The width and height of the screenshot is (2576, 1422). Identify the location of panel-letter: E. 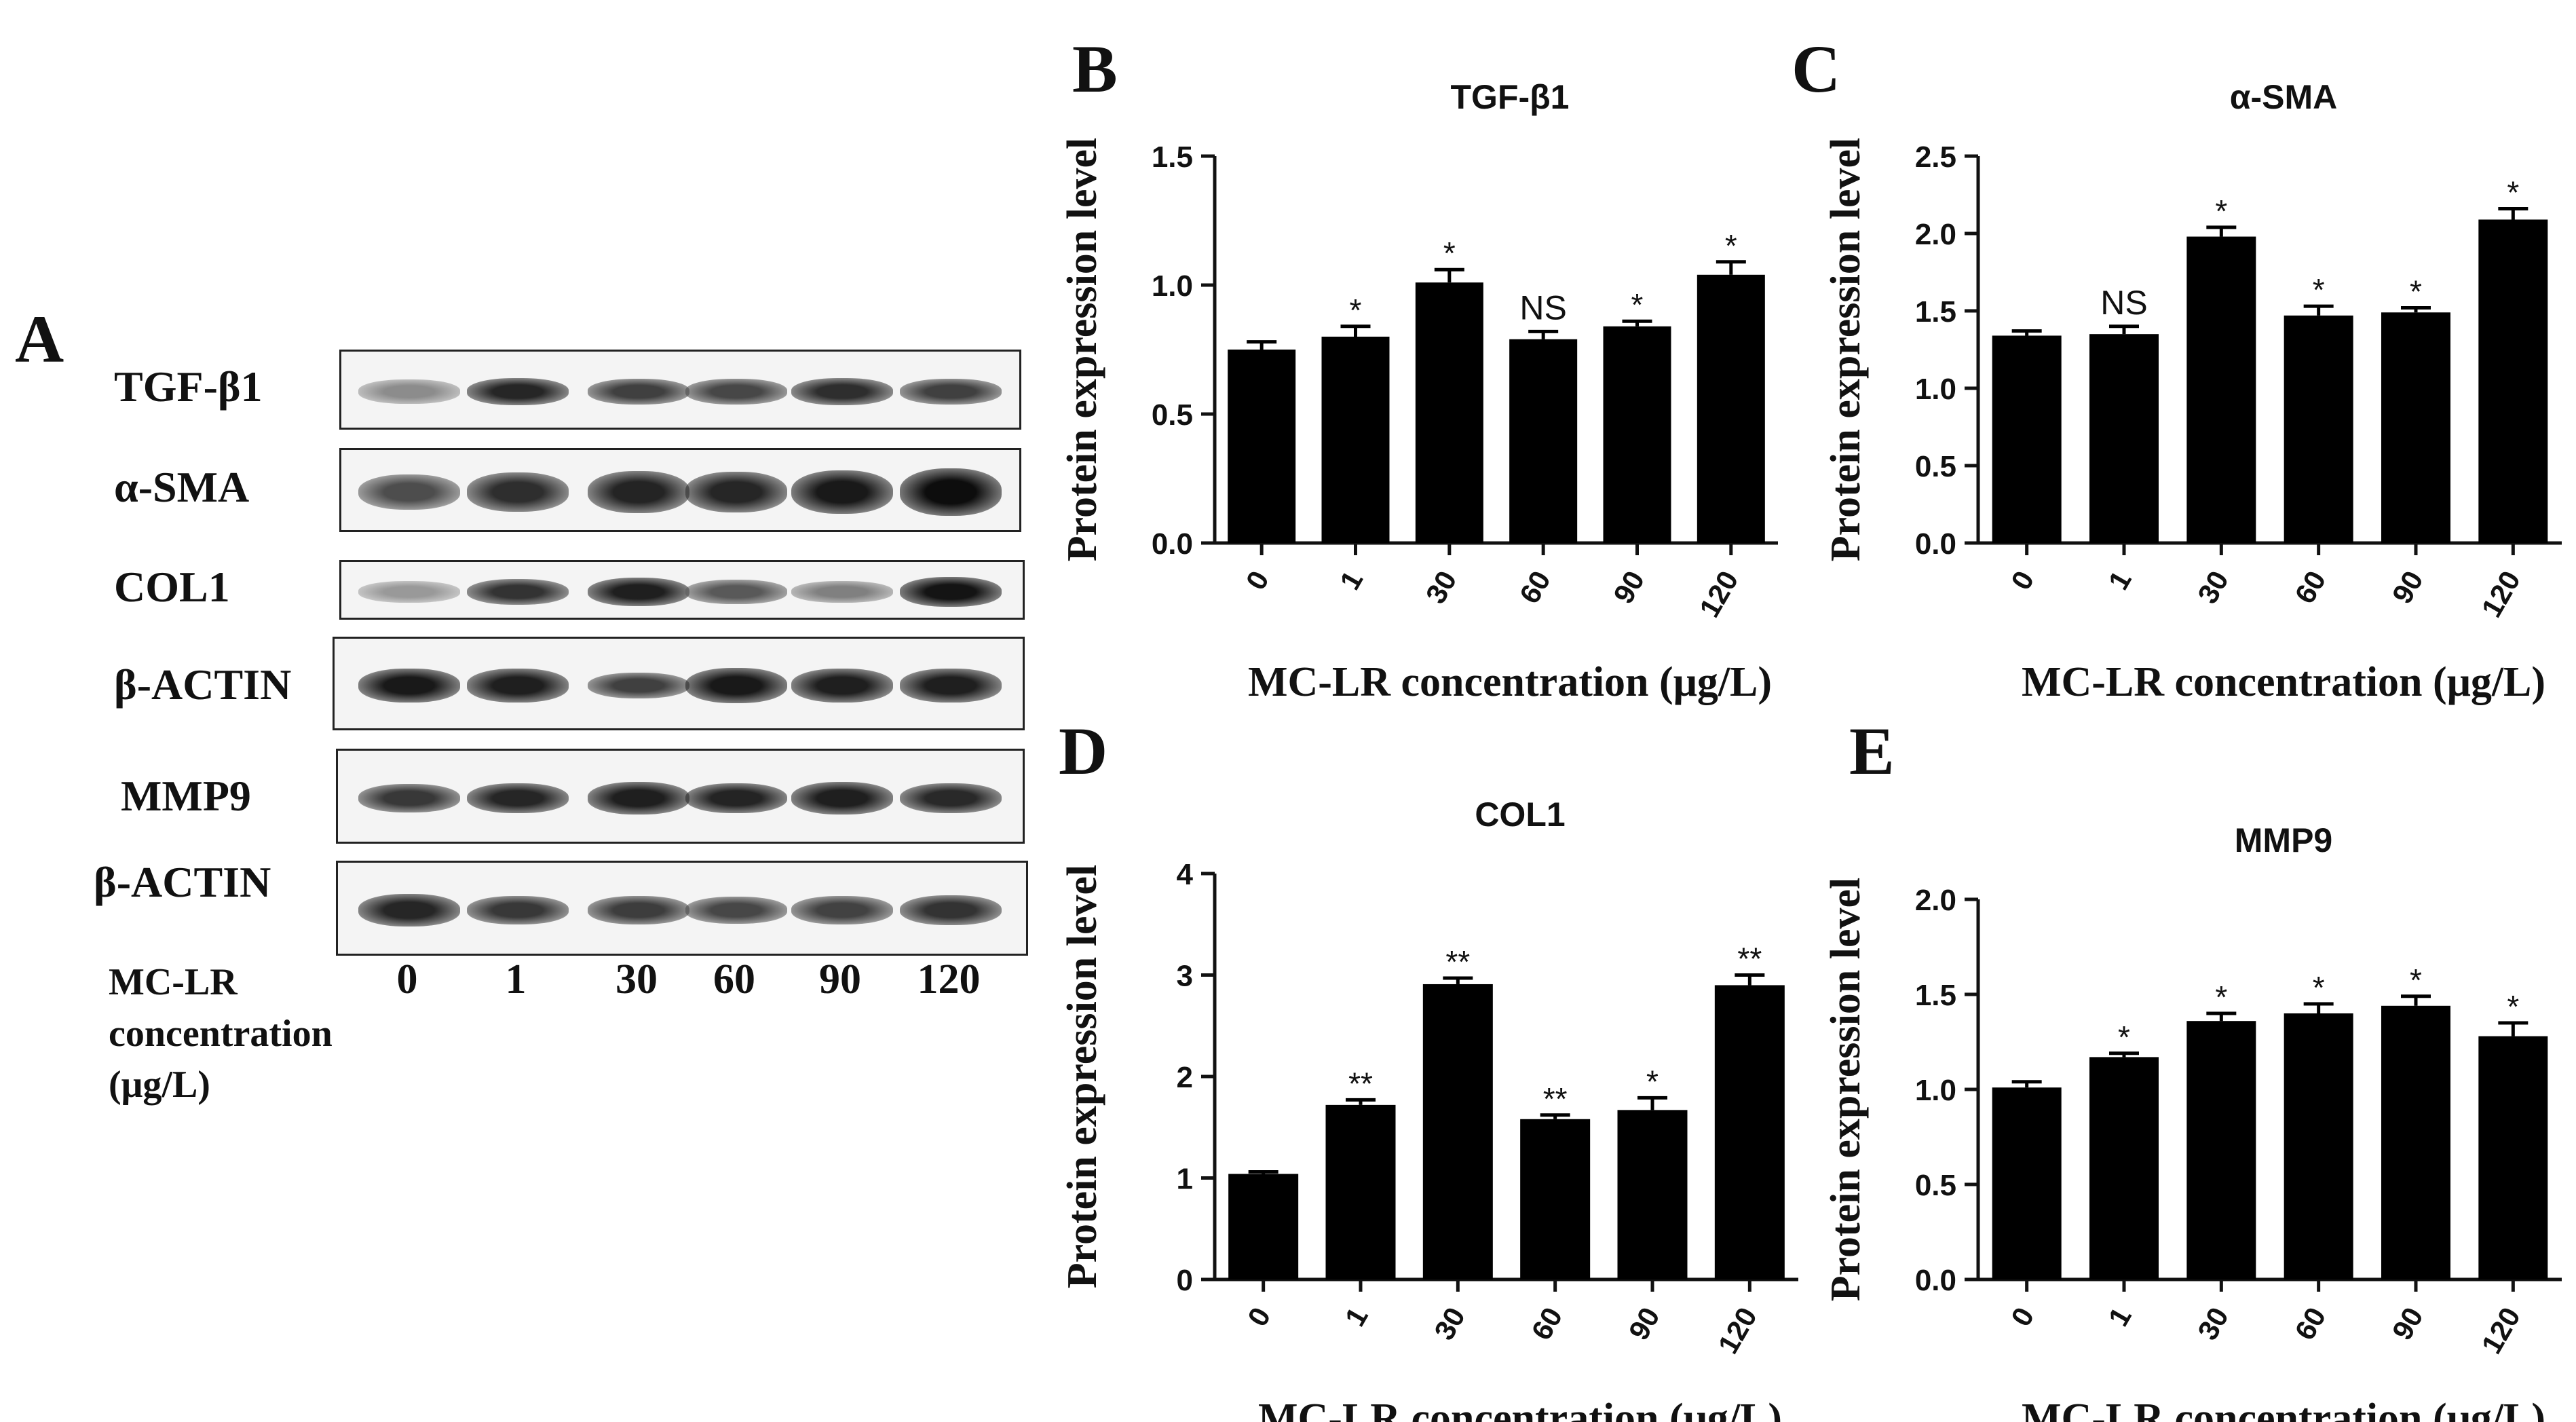
(1872, 751).